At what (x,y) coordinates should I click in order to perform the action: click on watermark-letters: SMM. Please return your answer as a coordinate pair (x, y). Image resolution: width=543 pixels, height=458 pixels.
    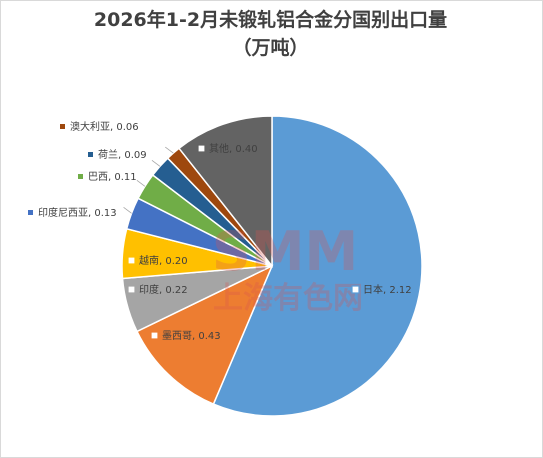
    Looking at the image, I should click on (285, 251).